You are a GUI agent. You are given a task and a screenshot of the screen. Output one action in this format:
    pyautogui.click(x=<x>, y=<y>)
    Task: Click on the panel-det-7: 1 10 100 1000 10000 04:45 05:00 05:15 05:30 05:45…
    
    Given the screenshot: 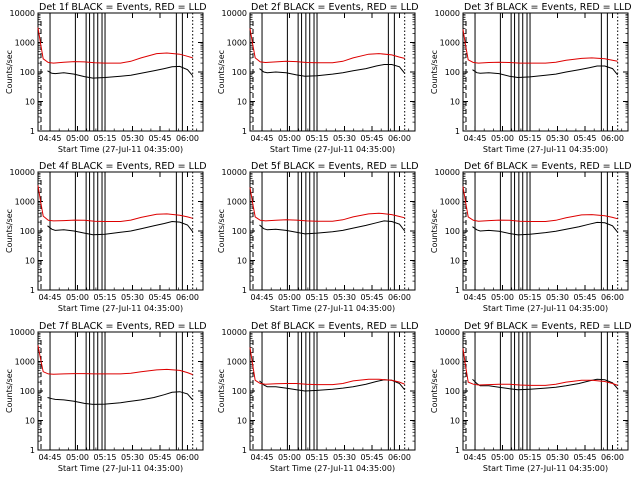 What is the action you would take?
    pyautogui.click(x=106, y=397)
    